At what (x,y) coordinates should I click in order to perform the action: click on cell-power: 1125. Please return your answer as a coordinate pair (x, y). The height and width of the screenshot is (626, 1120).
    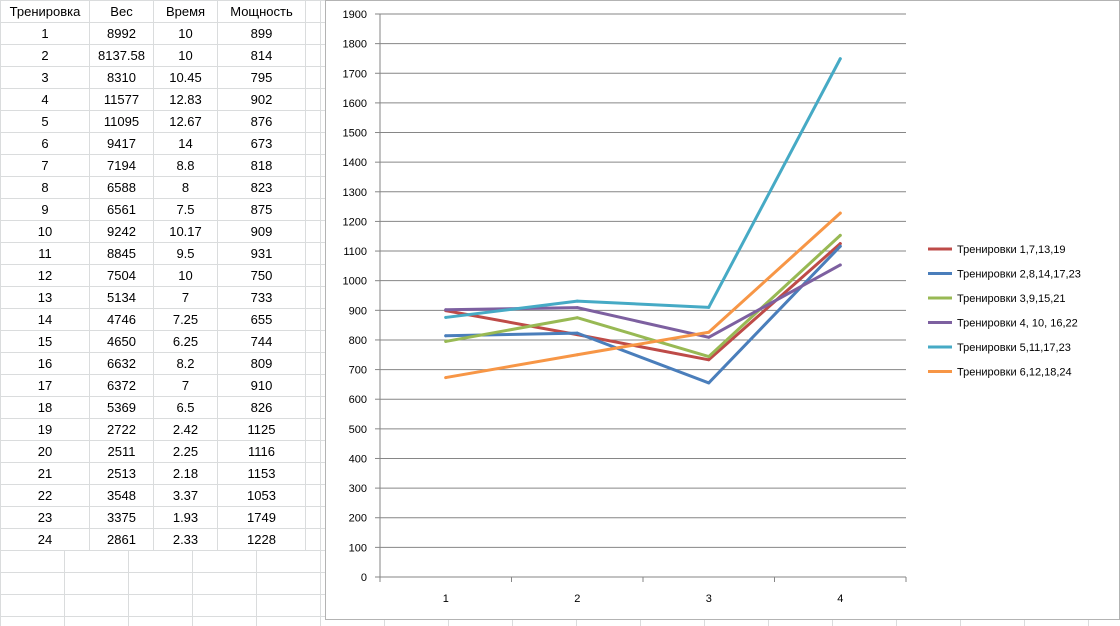
    Looking at the image, I should click on (261, 429).